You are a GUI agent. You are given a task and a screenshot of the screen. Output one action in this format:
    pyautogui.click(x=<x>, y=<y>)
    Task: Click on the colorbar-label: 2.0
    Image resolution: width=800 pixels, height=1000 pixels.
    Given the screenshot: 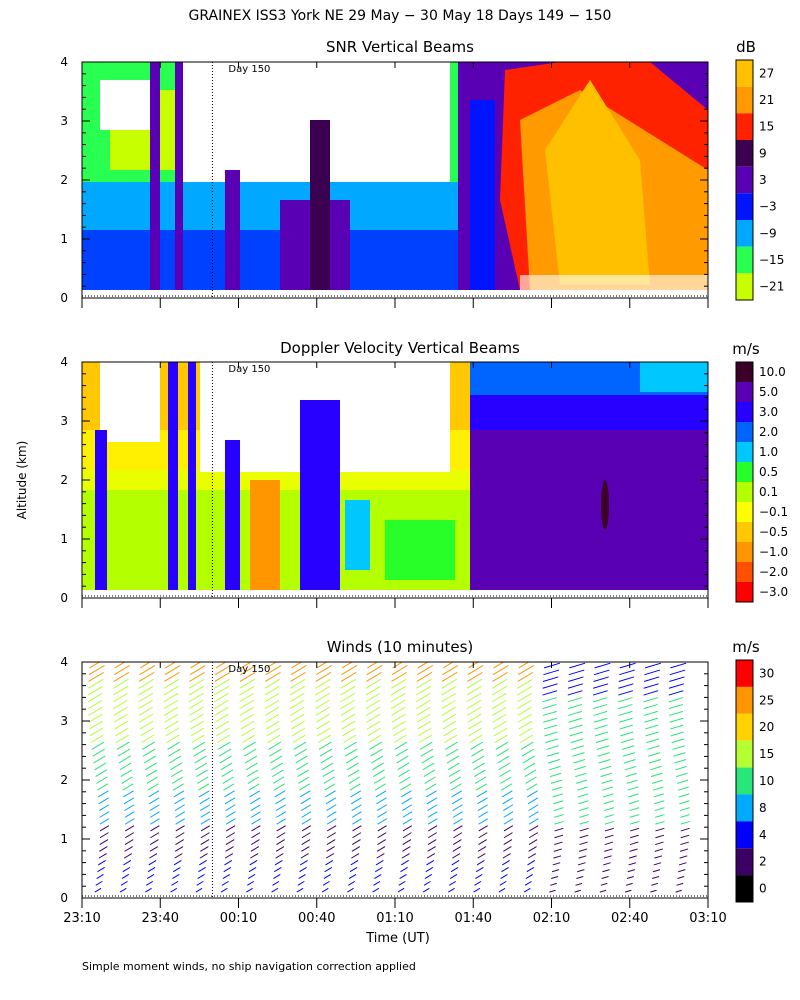 What is the action you would take?
    pyautogui.click(x=768, y=432)
    